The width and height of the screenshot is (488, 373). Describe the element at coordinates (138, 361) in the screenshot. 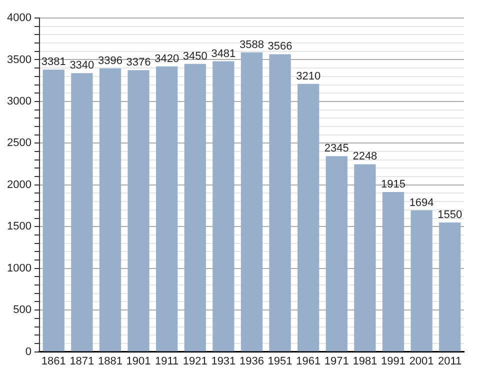

I see `x-tick-label: 1901` at that location.